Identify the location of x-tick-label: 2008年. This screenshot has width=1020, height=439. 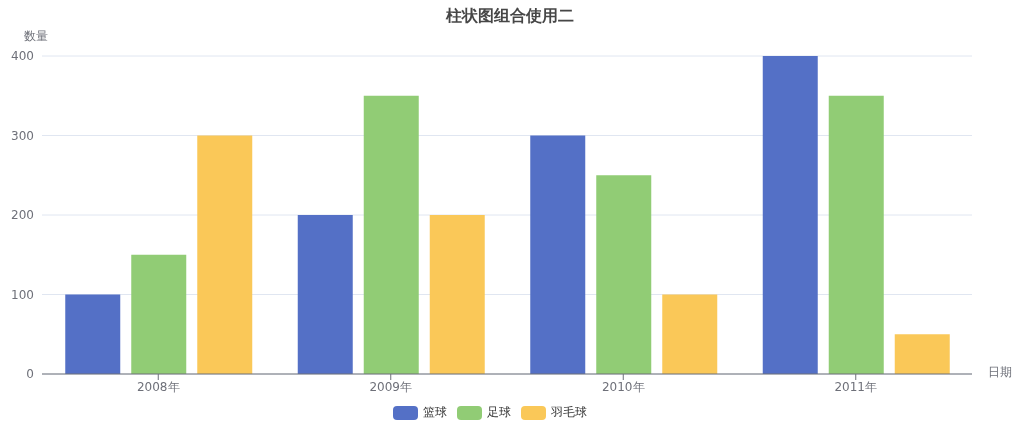
(158, 386).